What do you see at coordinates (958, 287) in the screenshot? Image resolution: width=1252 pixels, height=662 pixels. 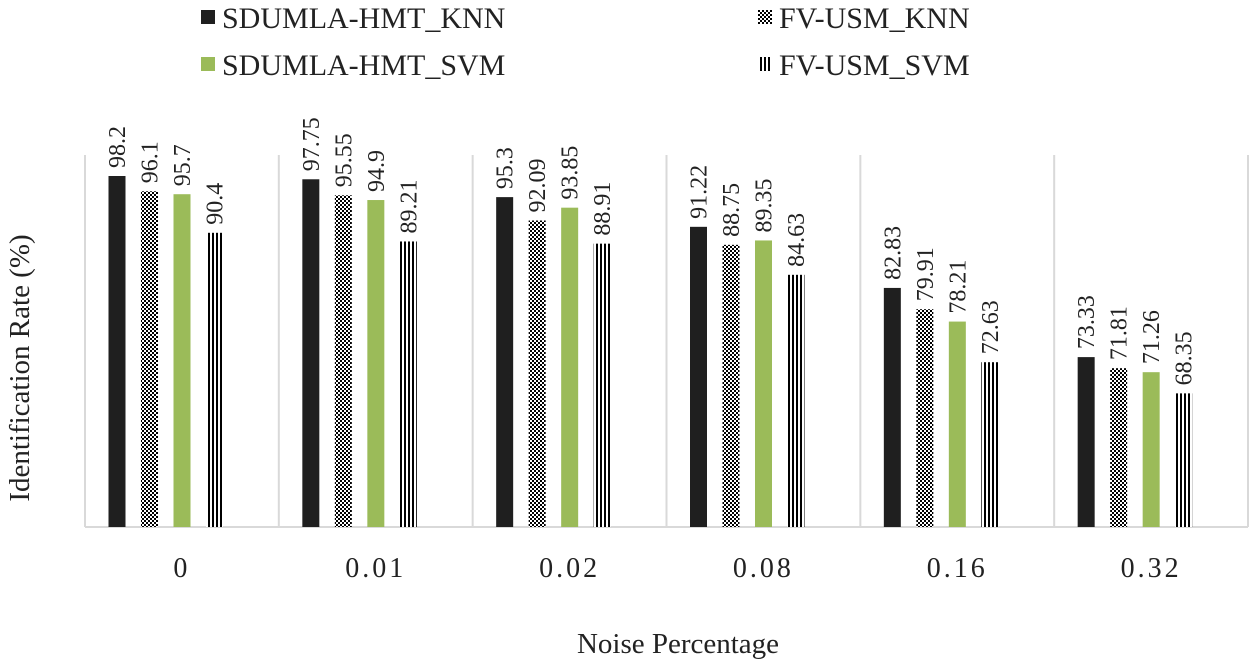 I see `value-label-sdumla-hmt-svm-0-16: 78.21` at bounding box center [958, 287].